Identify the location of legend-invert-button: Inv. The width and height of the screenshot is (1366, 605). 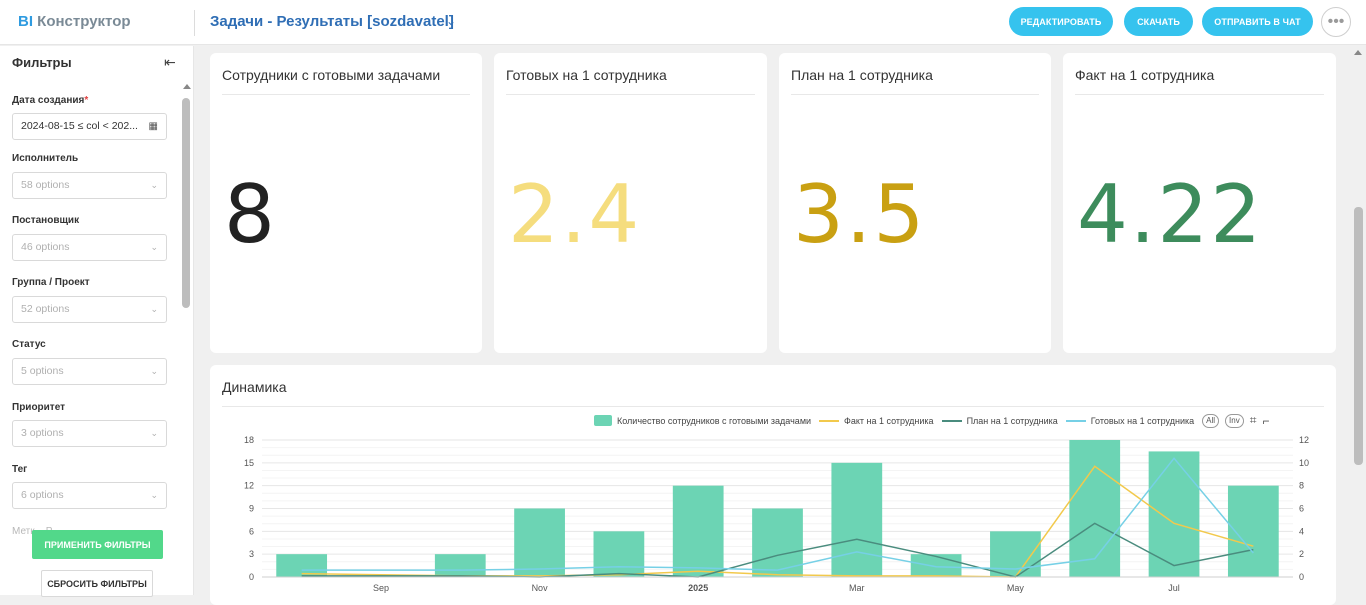
(1234, 420).